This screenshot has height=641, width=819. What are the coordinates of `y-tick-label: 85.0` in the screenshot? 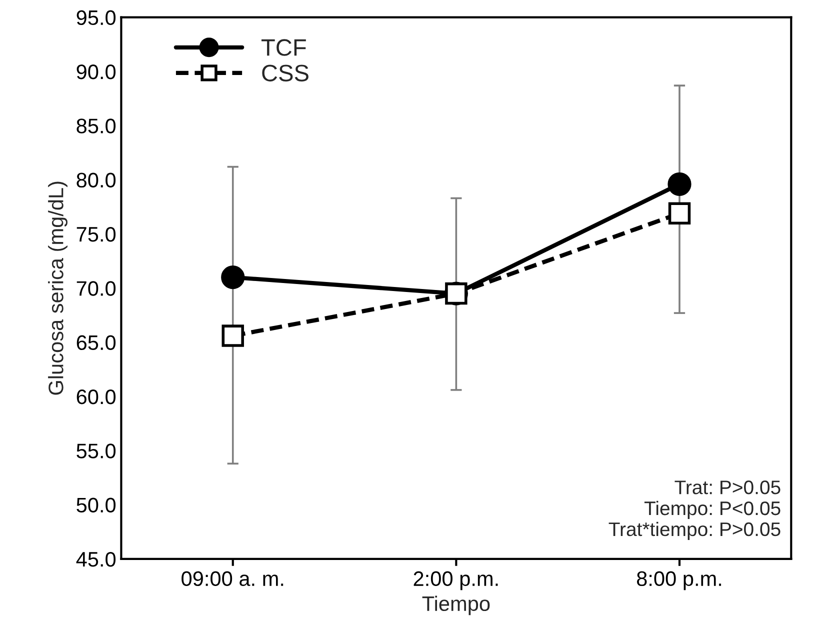 It's located at (96, 126).